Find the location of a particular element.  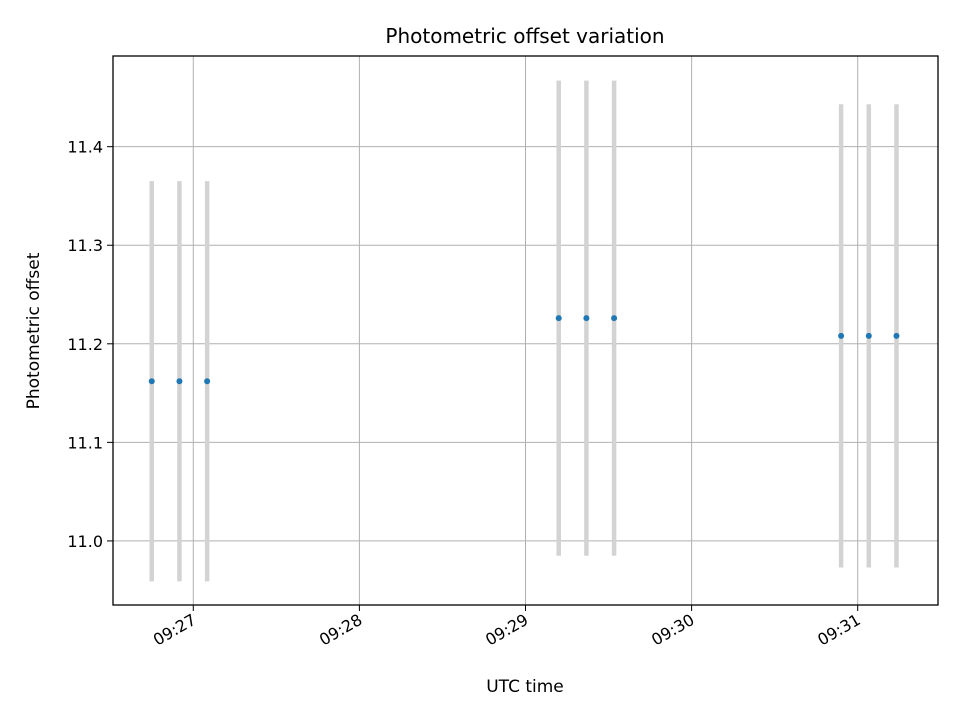

y-tick-label: 11.3 is located at coordinates (85, 245).